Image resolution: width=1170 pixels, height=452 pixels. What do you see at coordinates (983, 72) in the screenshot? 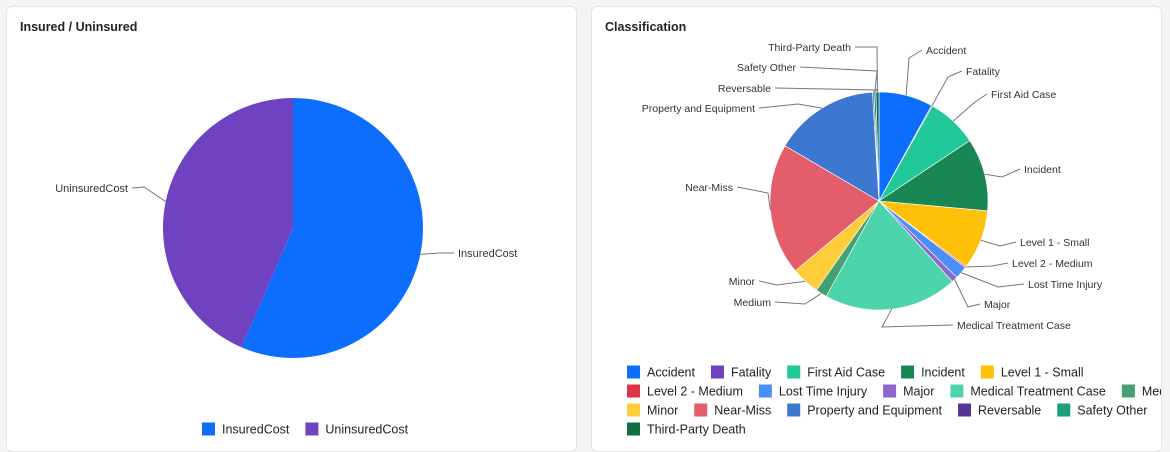
I see `slice-label-fatality: Fatality` at bounding box center [983, 72].